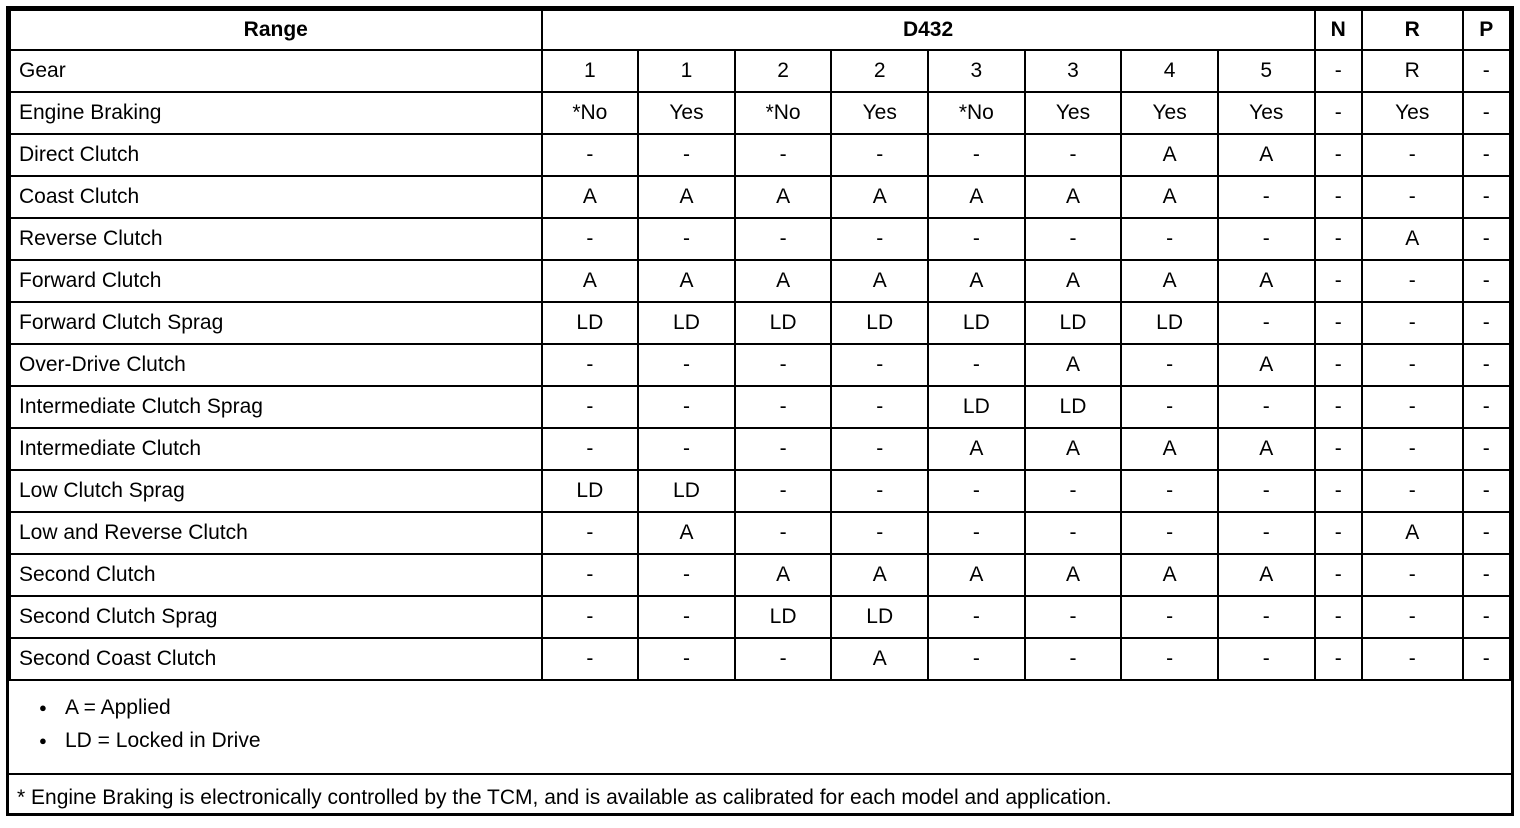 The width and height of the screenshot is (1520, 828). What do you see at coordinates (276, 113) in the screenshot?
I see `row-label: Engine Braking` at bounding box center [276, 113].